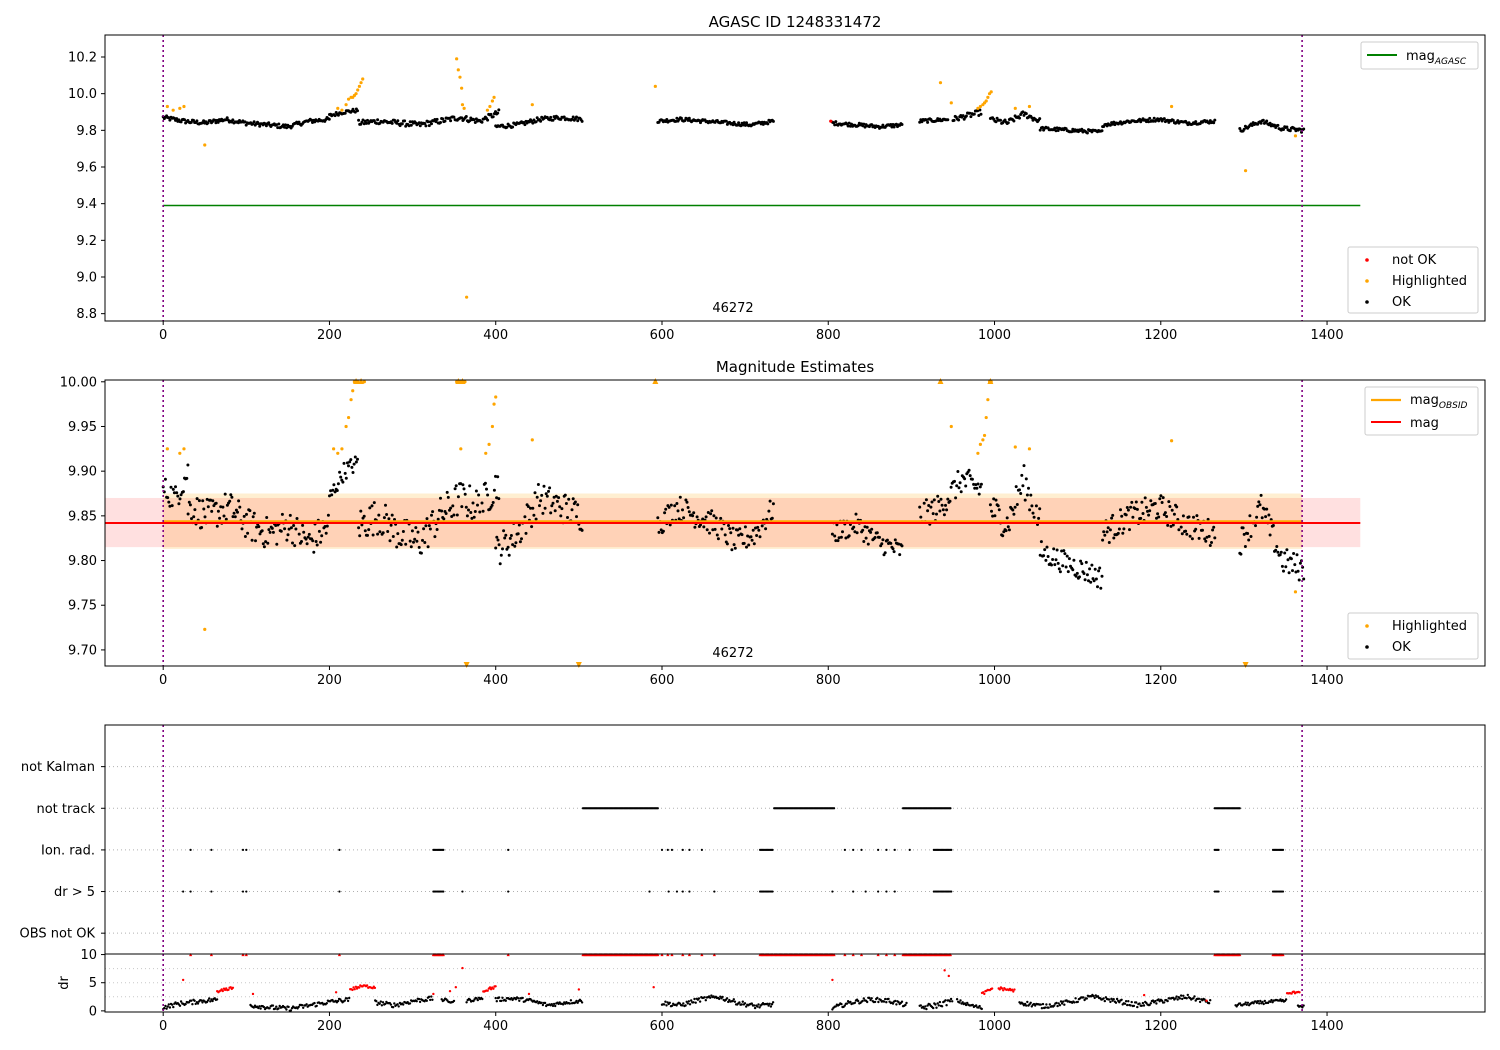 The width and height of the screenshot is (1500, 1050). Describe the element at coordinates (82, 427) in the screenshot. I see `y-tick-label: 9.95` at that location.